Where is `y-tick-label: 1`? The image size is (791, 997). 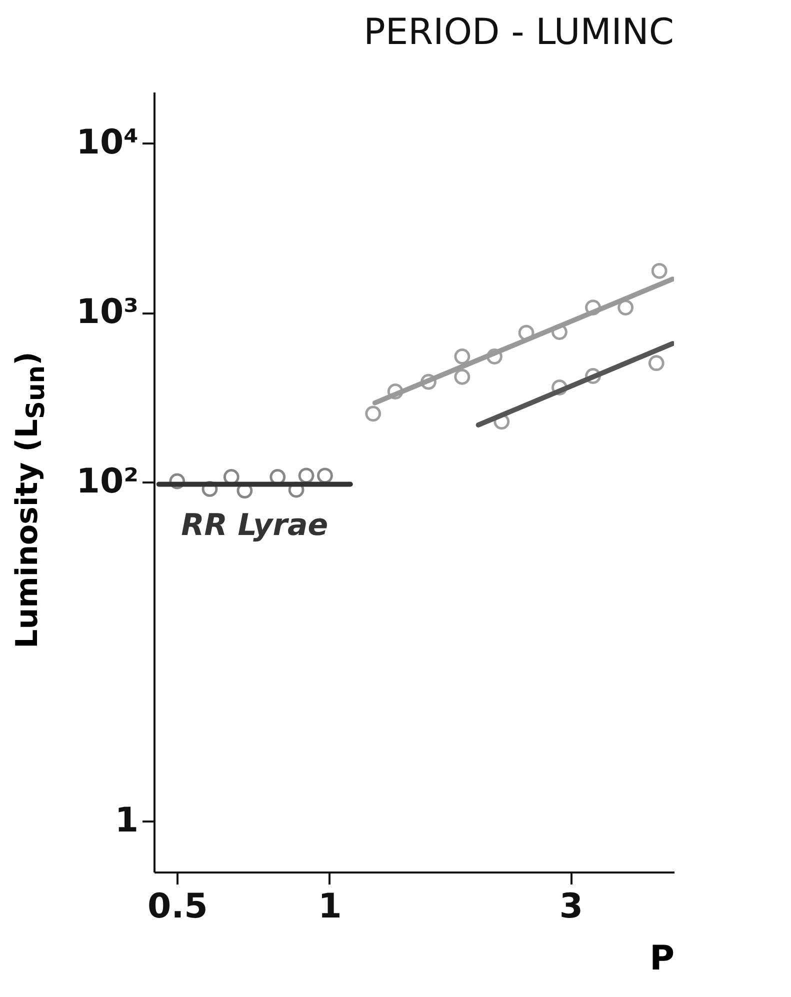 y-tick-label: 1 is located at coordinates (126, 820).